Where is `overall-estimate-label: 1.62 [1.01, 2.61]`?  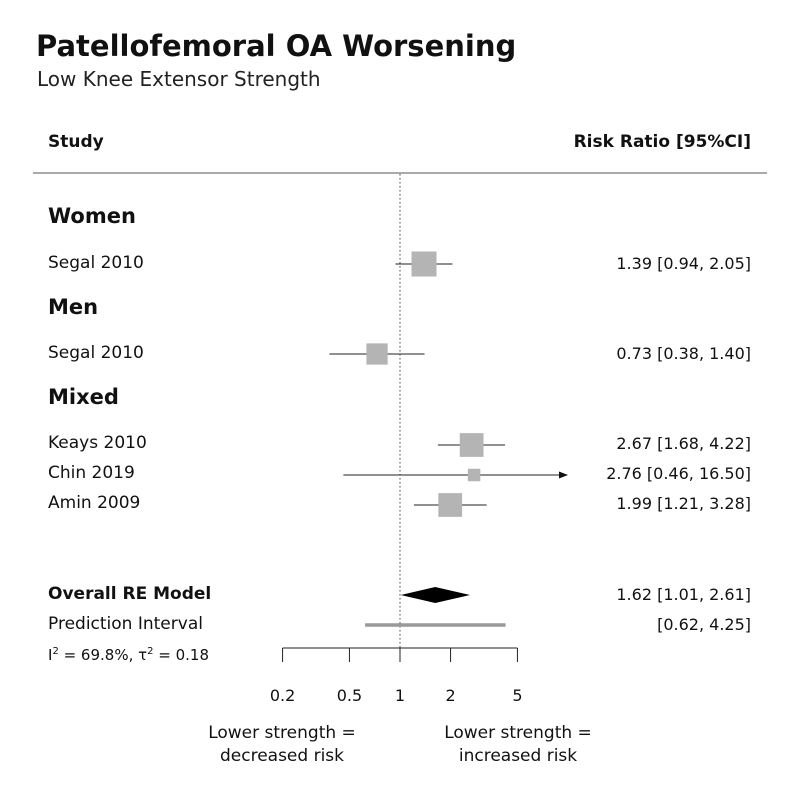 overall-estimate-label: 1.62 [1.01, 2.61] is located at coordinates (683, 594).